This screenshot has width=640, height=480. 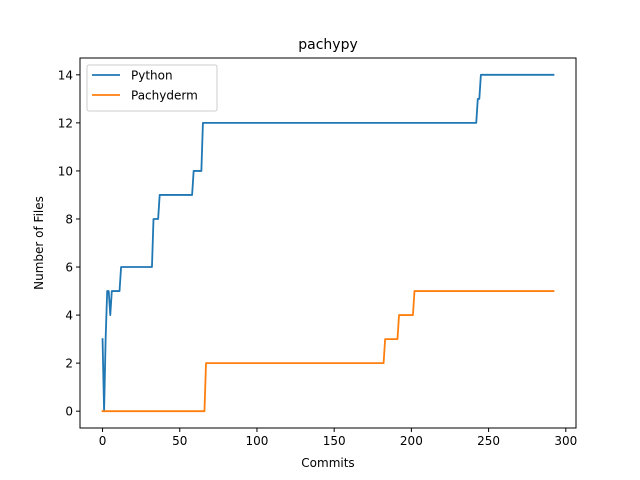 I want to click on x-tick-label: 100, so click(x=257, y=441).